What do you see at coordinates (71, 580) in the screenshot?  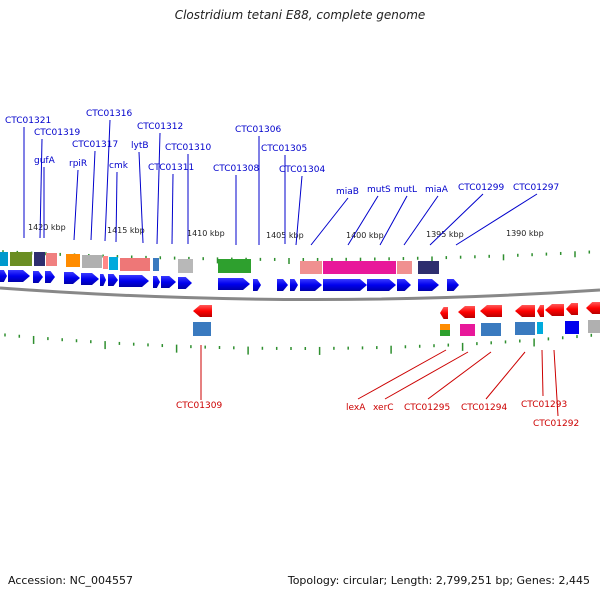 I see `accession-label: Accession: NC_004557` at bounding box center [71, 580].